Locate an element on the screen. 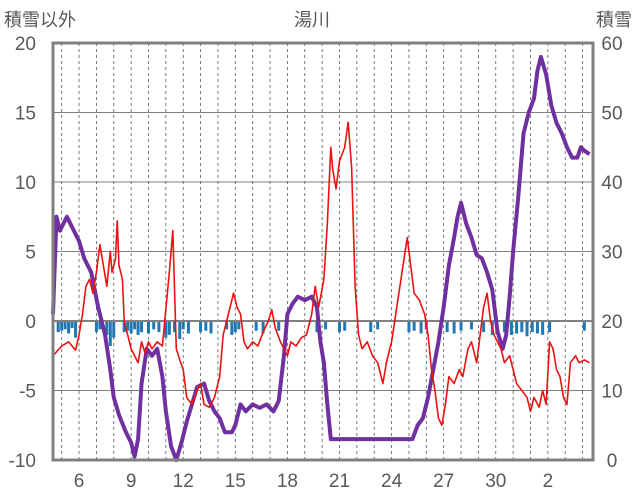 Image resolution: width=636 pixels, height=501 pixels. right-axis-label: 積雪 is located at coordinates (614, 20).